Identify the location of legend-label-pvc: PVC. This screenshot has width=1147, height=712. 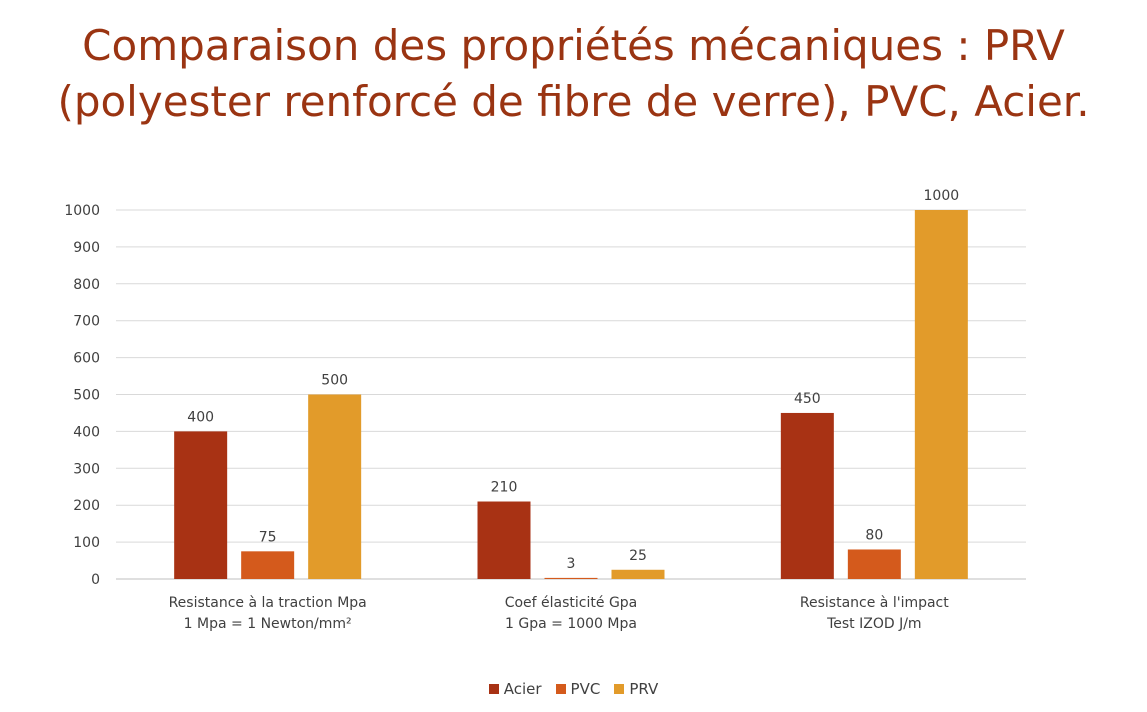
(585, 689).